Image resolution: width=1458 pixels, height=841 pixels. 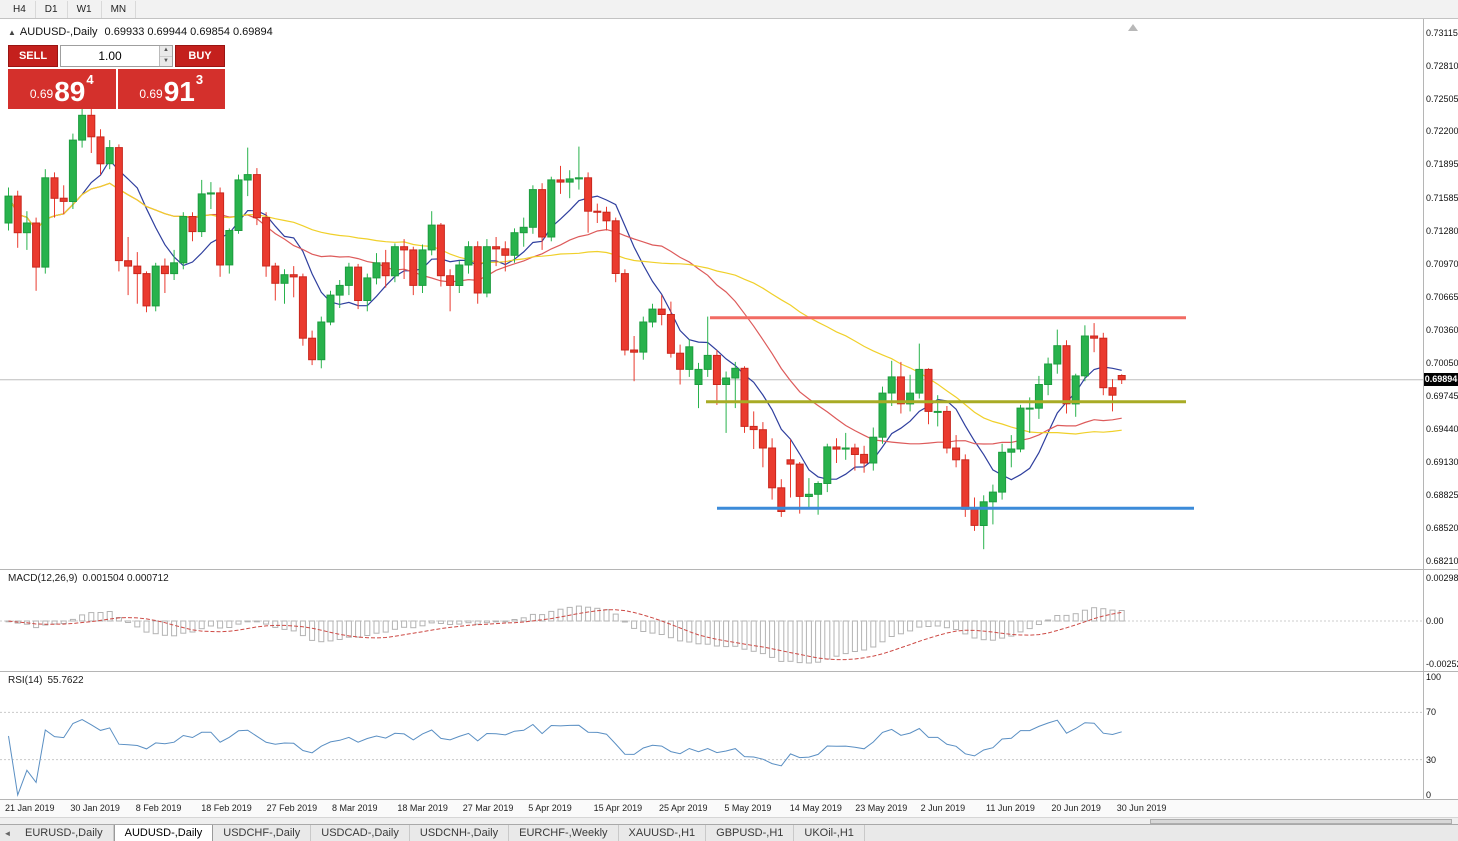 I want to click on collapse-trade-panel-icon: ▲, so click(x=12, y=32).